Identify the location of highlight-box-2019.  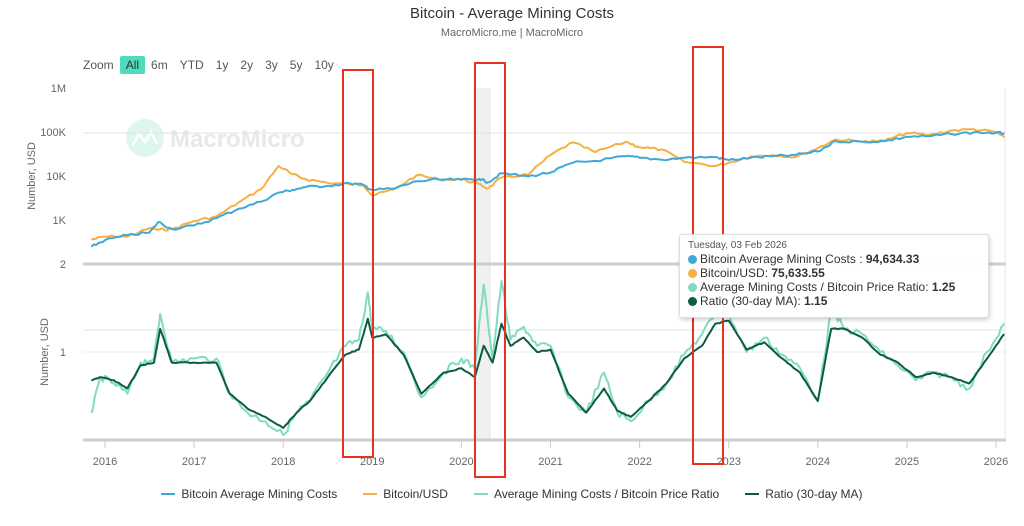
(358, 263).